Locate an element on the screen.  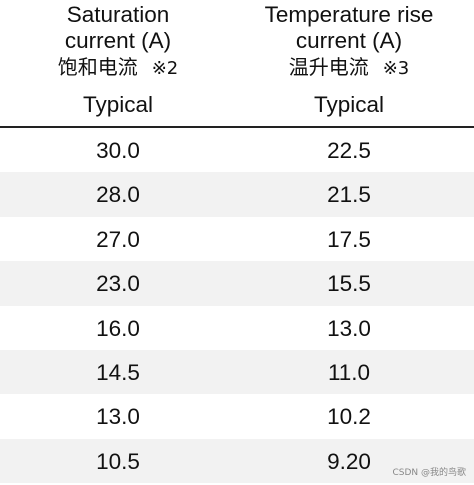
header-cjk-line: 温升电流 ※3 is located at coordinates (349, 68).